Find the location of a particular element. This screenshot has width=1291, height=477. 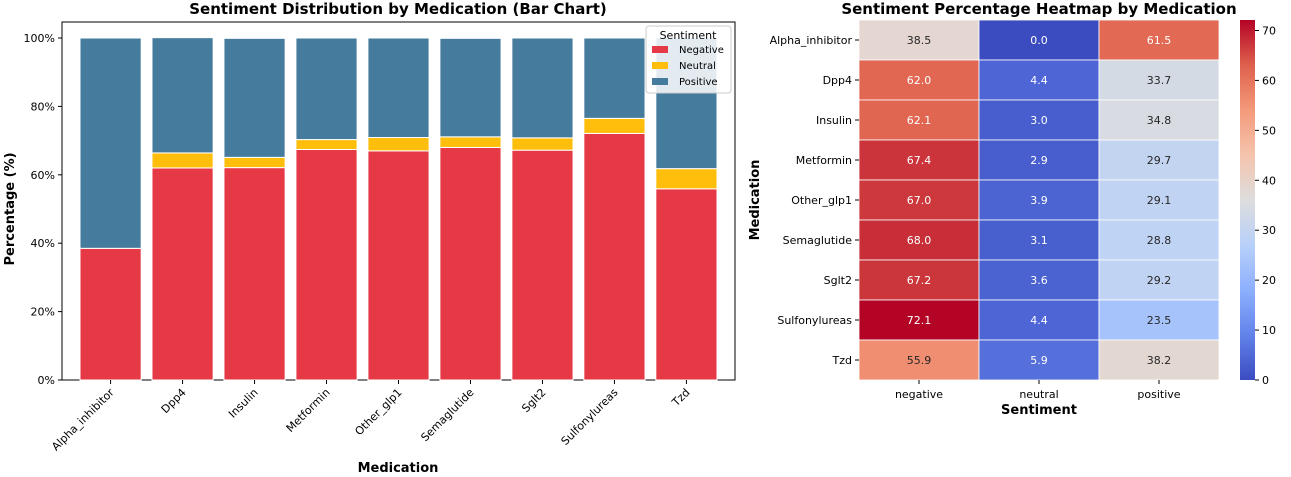

colorbar-gradient is located at coordinates (1247, 200).